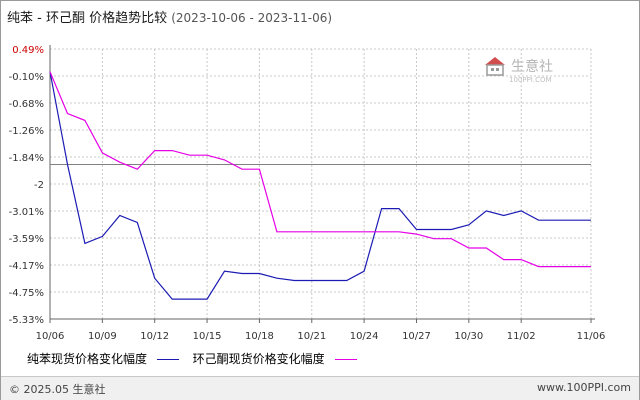 Image resolution: width=640 pixels, height=400 pixels. I want to click on footer-copyright: © 2025.05 生意社, so click(57, 389).